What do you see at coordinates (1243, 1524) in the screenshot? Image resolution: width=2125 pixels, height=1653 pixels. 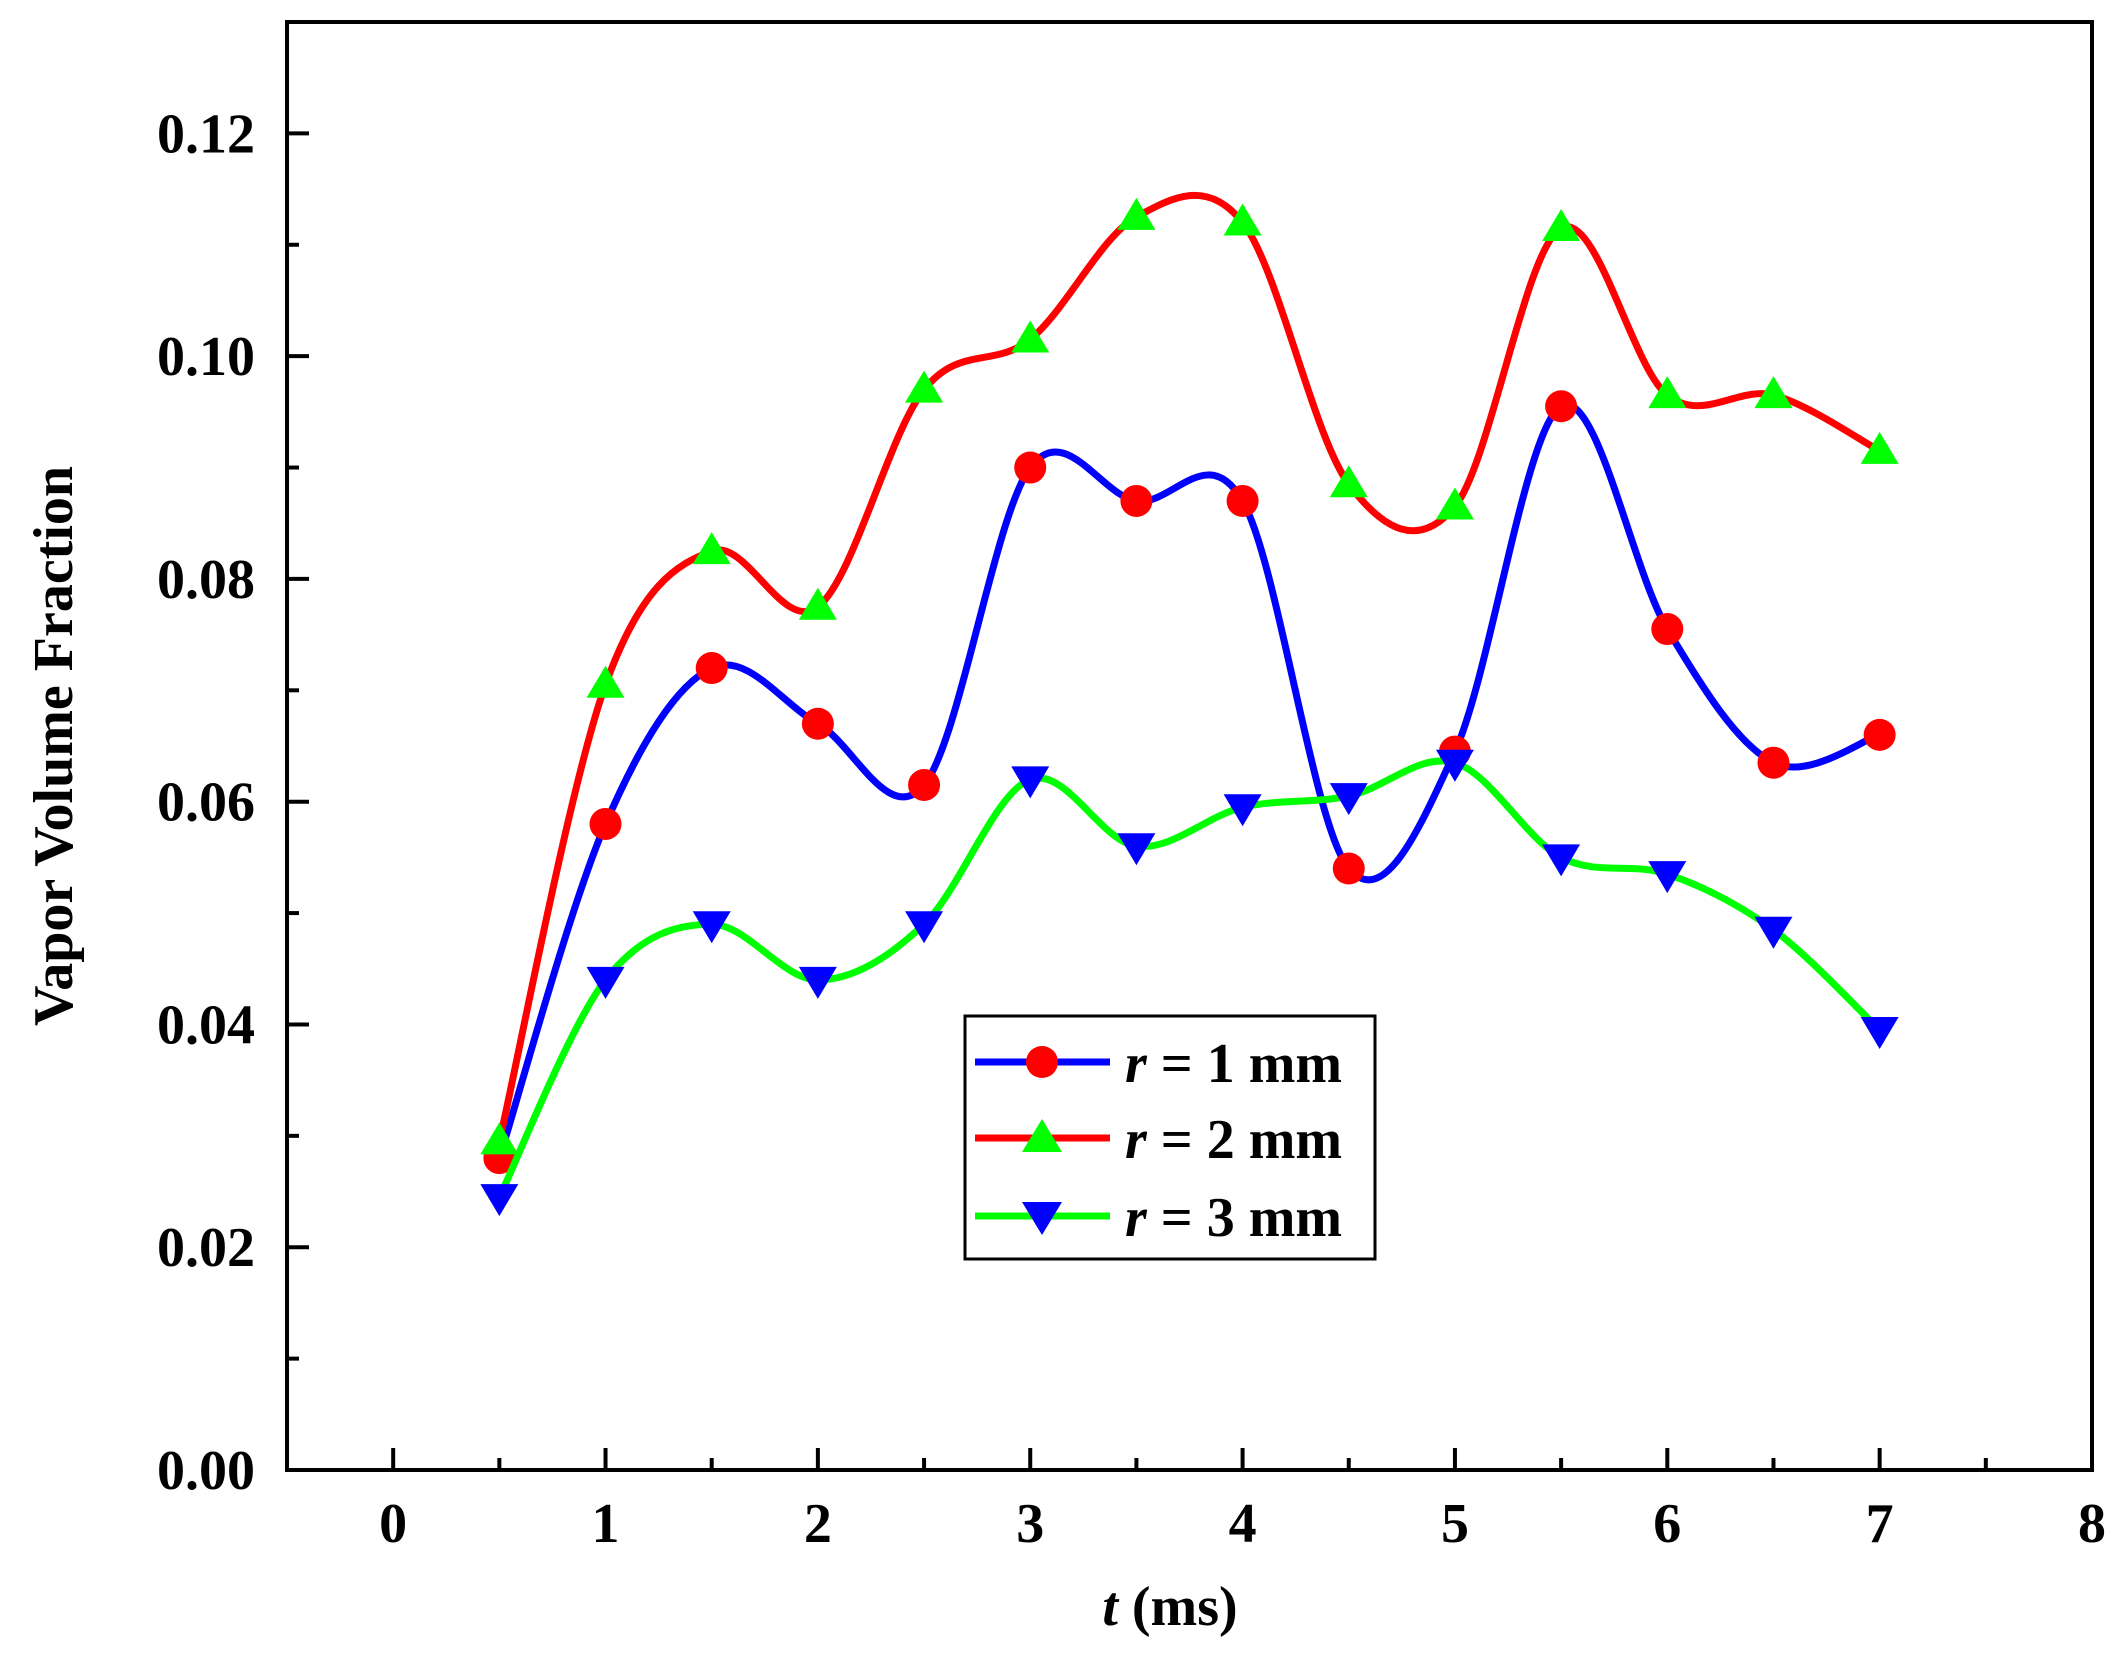 I see `x-tick-label: 4` at bounding box center [1243, 1524].